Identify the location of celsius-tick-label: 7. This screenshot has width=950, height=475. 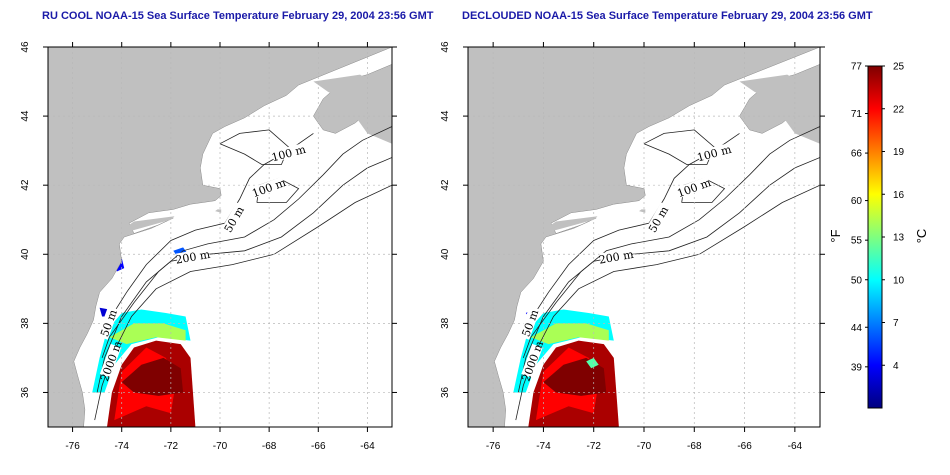
(896, 323).